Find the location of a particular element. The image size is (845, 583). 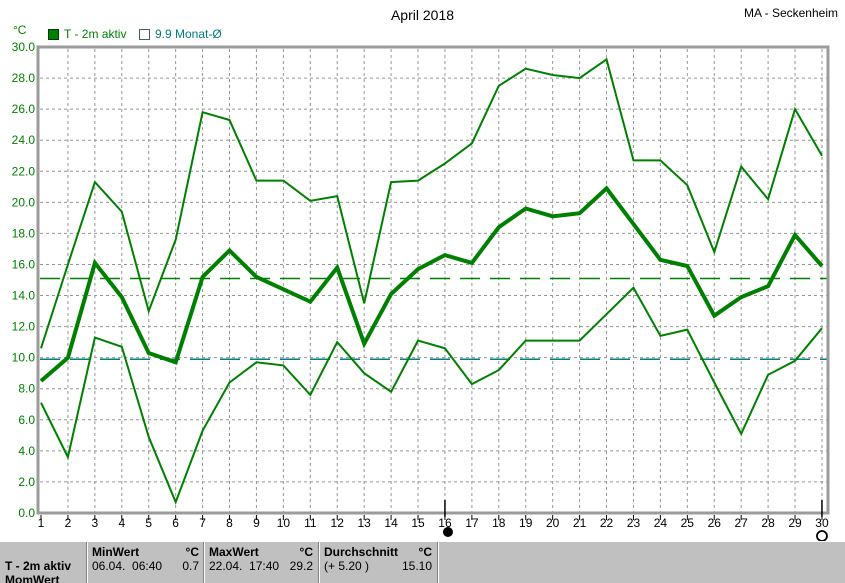

svg-text: 17 is located at coordinates (472, 523).